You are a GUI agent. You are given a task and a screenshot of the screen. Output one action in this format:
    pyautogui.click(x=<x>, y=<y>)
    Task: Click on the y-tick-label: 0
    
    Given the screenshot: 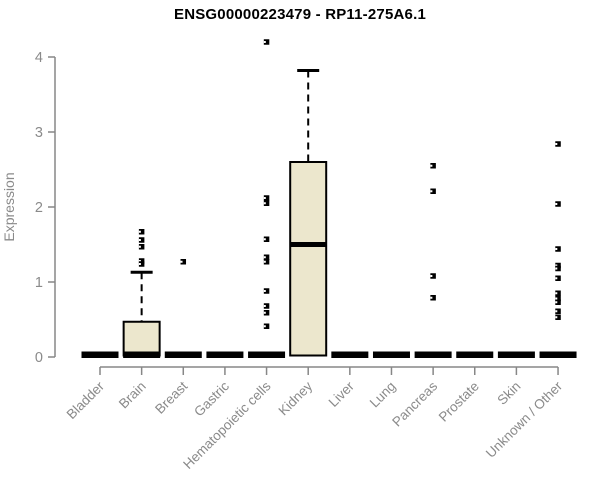 What is the action you would take?
    pyautogui.click(x=39, y=358)
    